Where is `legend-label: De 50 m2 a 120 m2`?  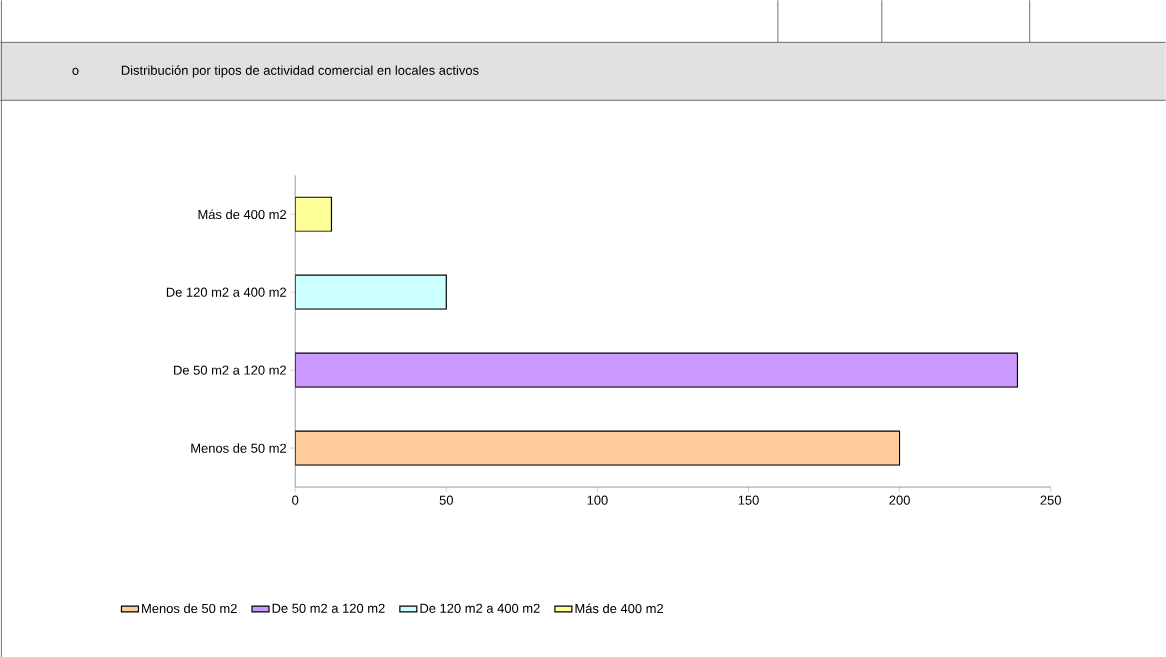 legend-label: De 50 m2 a 120 m2 is located at coordinates (328, 608).